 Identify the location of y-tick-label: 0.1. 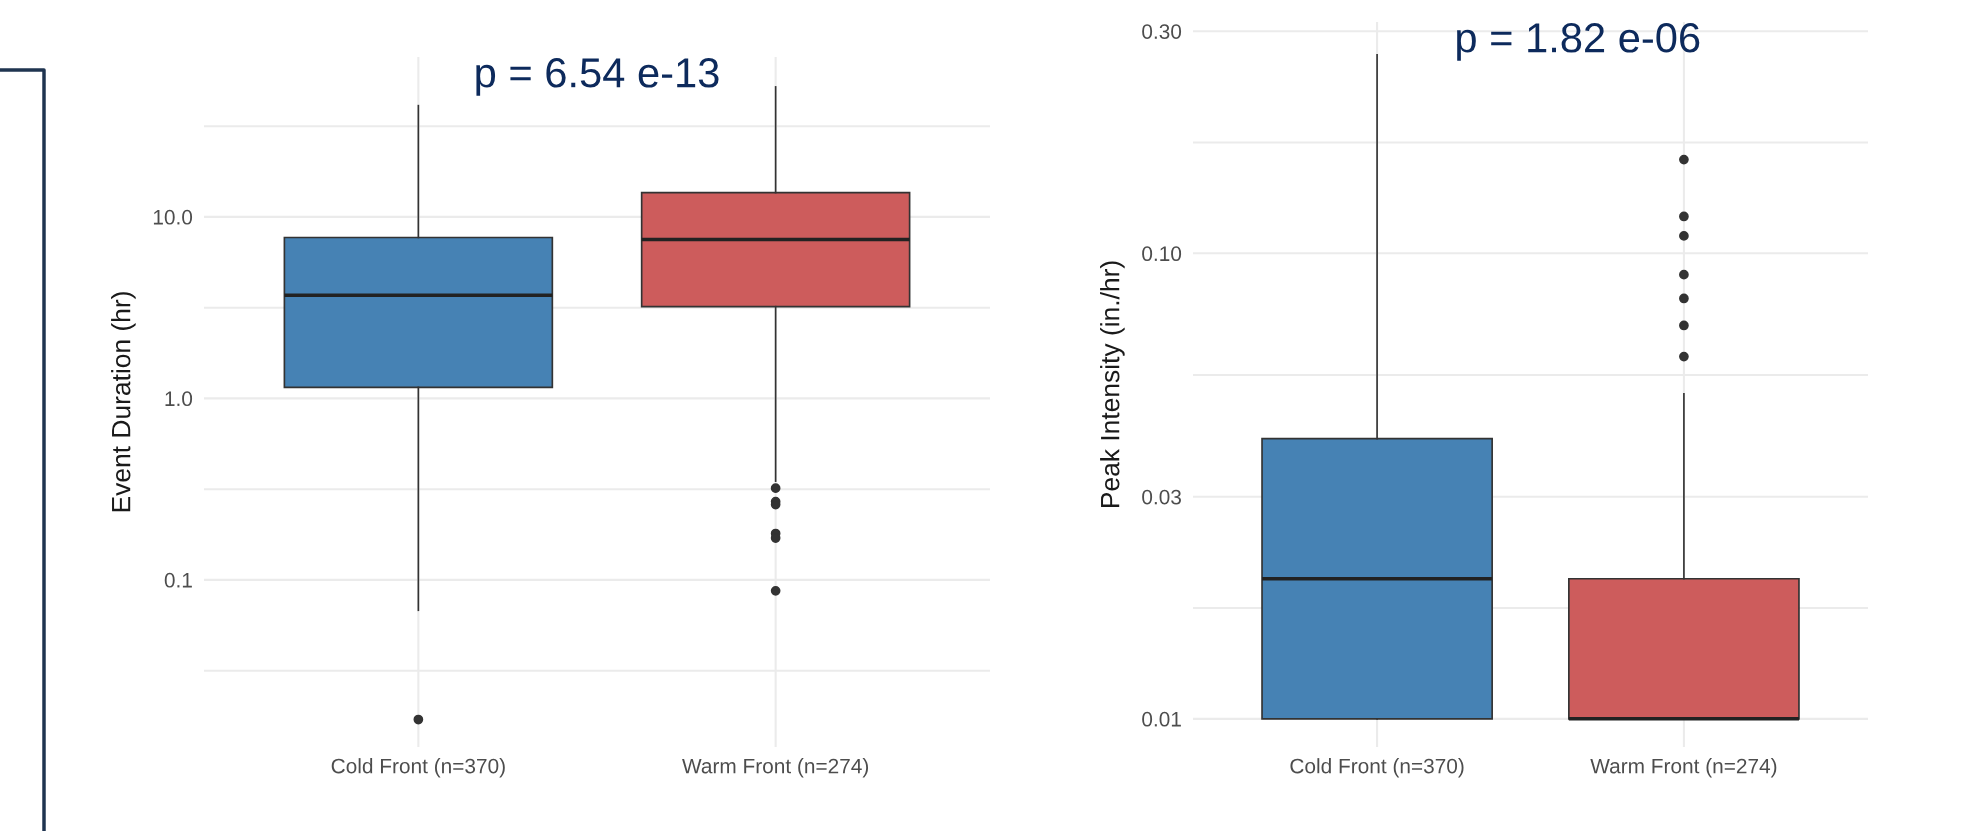
(178, 580).